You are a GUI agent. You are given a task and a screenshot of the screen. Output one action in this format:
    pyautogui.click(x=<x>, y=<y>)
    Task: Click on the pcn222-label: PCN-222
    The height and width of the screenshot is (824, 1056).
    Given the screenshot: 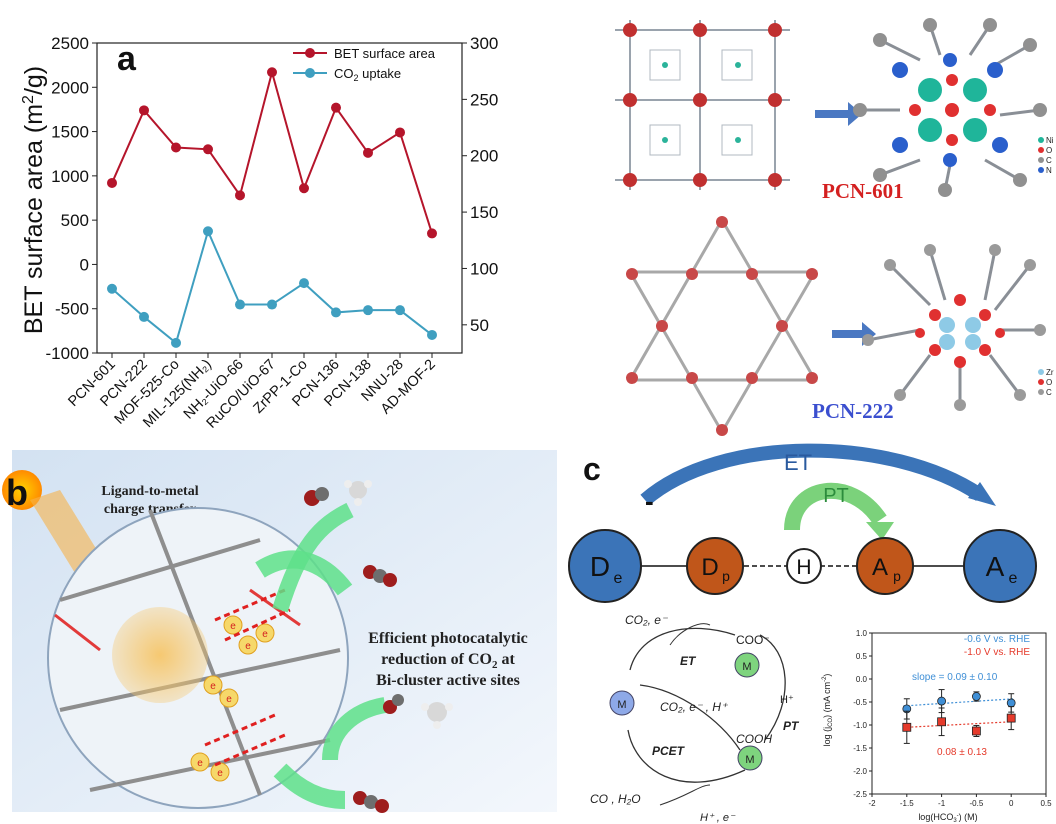 What is the action you would take?
    pyautogui.click(x=853, y=411)
    